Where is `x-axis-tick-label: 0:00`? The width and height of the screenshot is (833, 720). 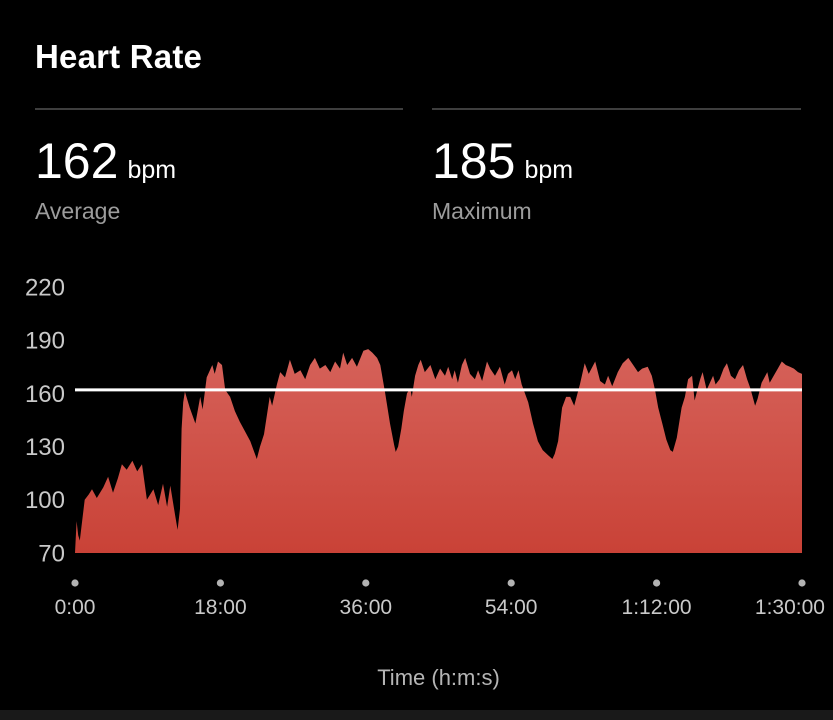 x-axis-tick-label: 0:00 is located at coordinates (75, 607).